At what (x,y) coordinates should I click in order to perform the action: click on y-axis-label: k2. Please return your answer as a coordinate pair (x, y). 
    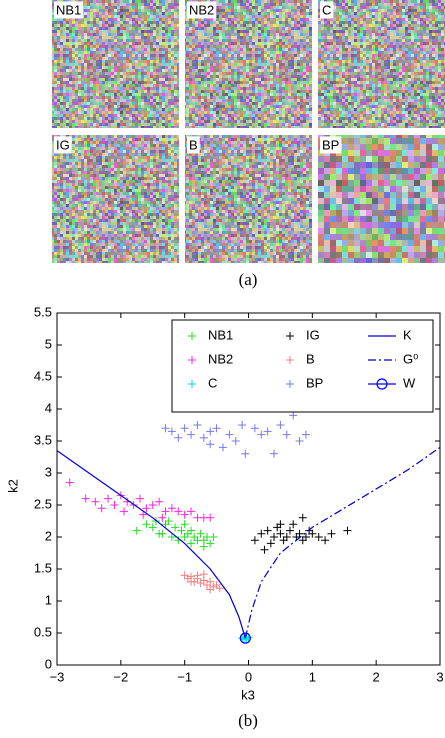
    Looking at the image, I should click on (12, 486).